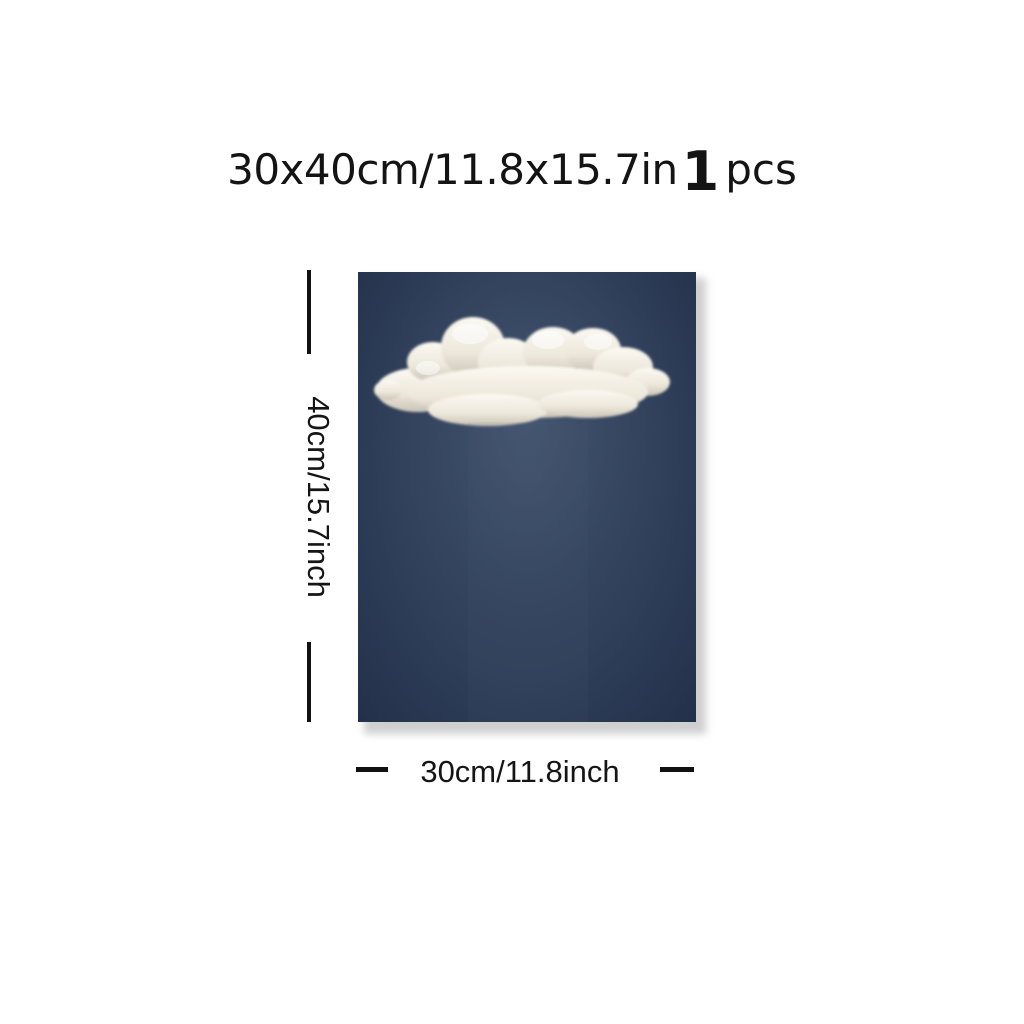 This screenshot has height=1024, width=1024. Describe the element at coordinates (309, 312) in the screenshot. I see `height-bar-top` at that location.